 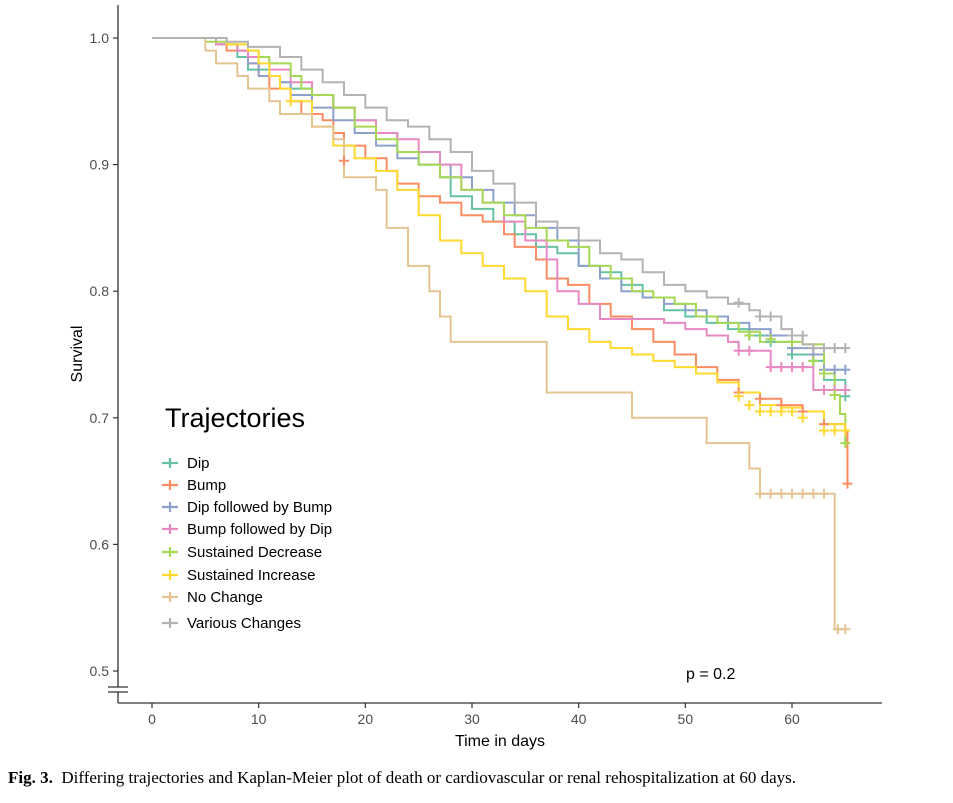 What do you see at coordinates (254, 552) in the screenshot?
I see `legend-label-sustained-decrease: Sustained Decrease` at bounding box center [254, 552].